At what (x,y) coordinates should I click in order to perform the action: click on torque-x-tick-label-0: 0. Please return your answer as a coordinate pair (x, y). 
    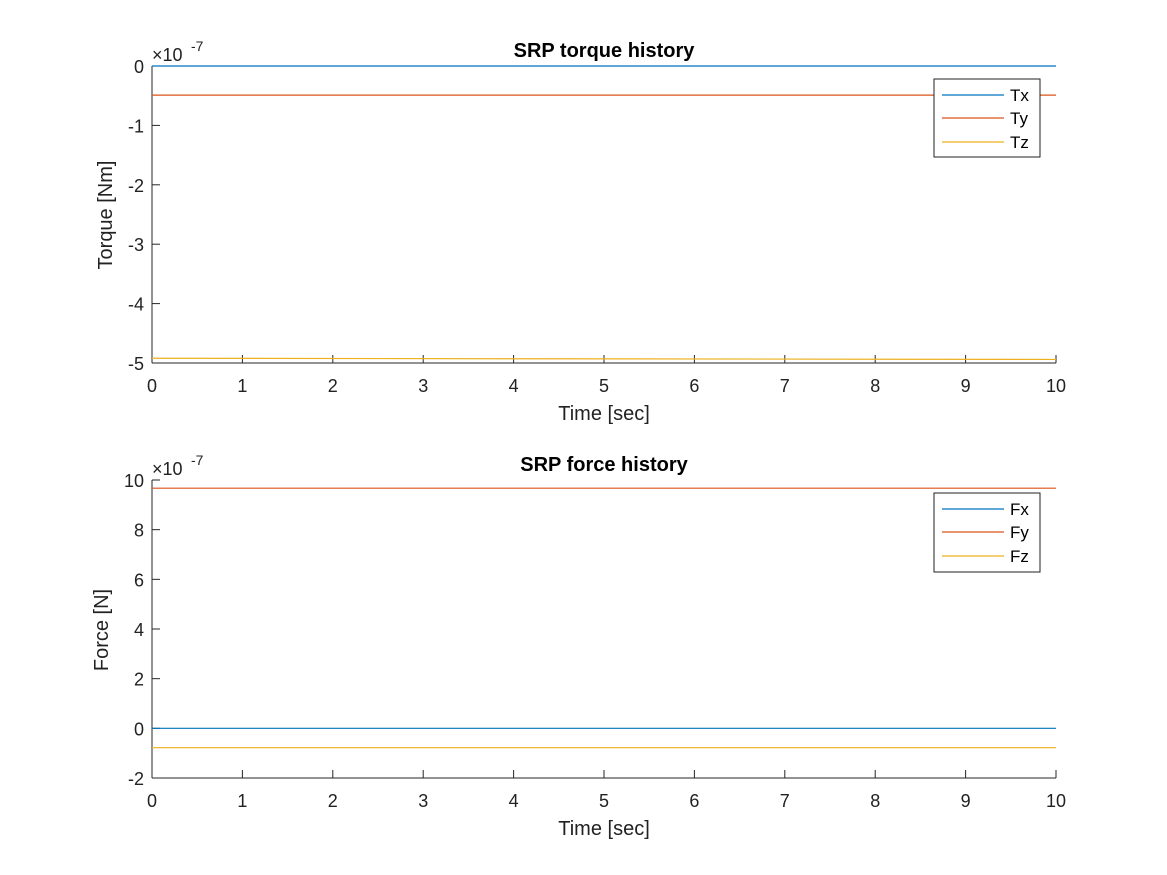
    Looking at the image, I should click on (152, 386).